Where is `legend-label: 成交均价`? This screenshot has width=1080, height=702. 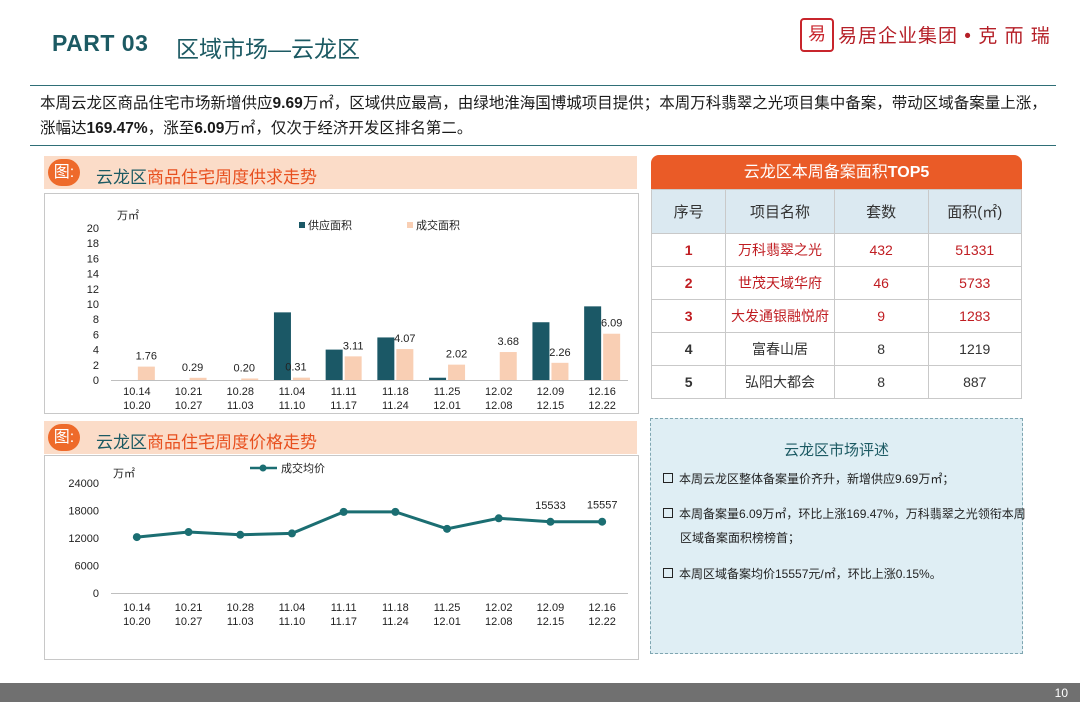 legend-label: 成交均价 is located at coordinates (303, 468).